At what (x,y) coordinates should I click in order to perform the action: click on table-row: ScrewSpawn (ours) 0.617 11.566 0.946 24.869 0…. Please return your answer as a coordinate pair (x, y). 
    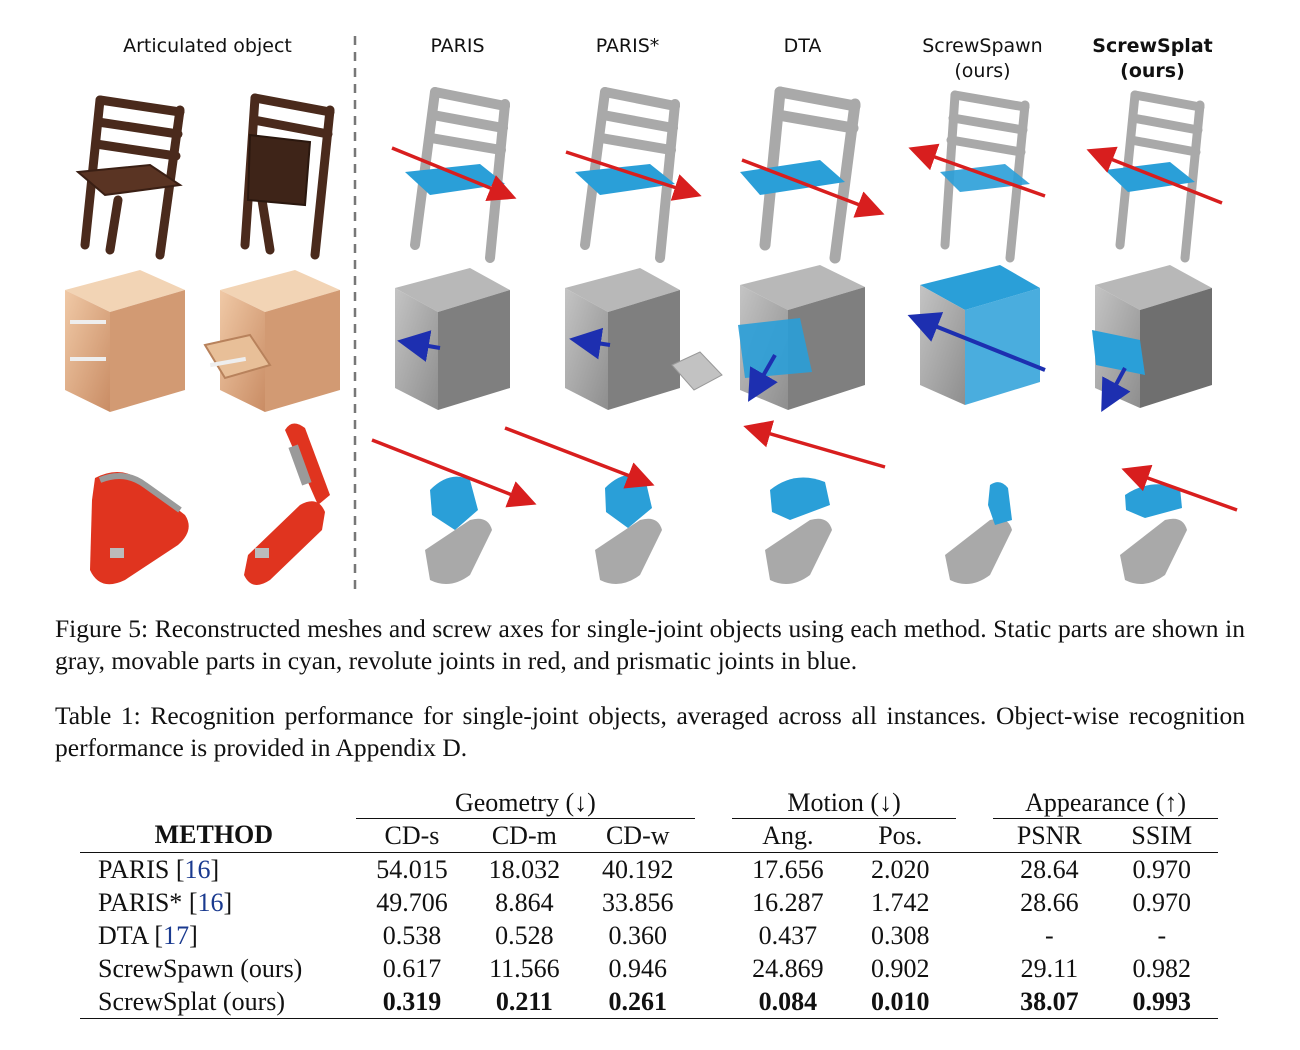
    Looking at the image, I should click on (649, 968).